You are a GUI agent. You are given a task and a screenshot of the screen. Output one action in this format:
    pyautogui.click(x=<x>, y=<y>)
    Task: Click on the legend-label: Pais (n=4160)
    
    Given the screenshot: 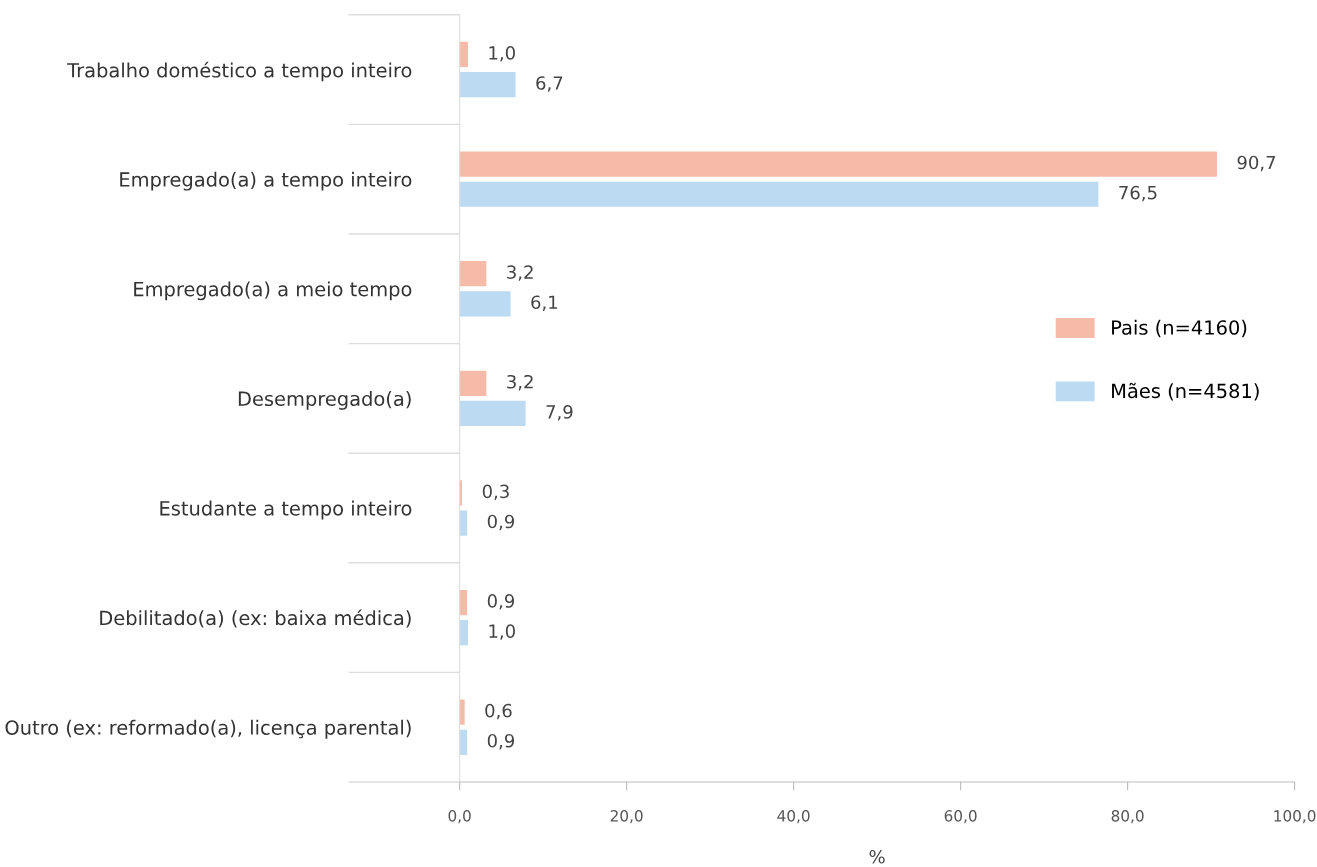 What is the action you would take?
    pyautogui.click(x=1179, y=328)
    